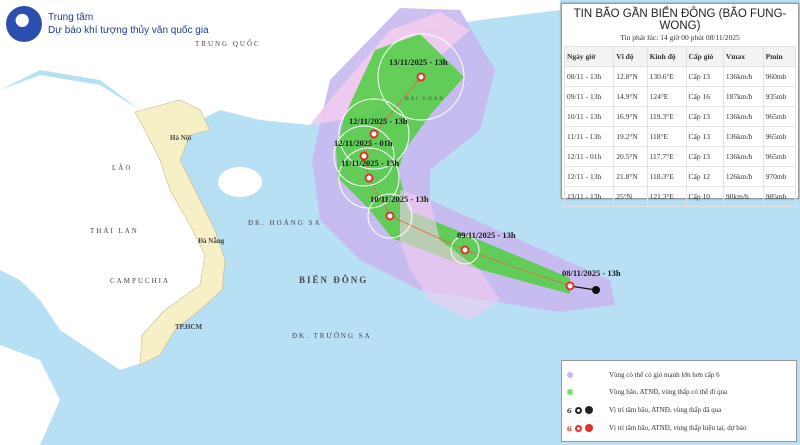 The image size is (800, 445). I want to click on hainan-island, so click(240, 182).